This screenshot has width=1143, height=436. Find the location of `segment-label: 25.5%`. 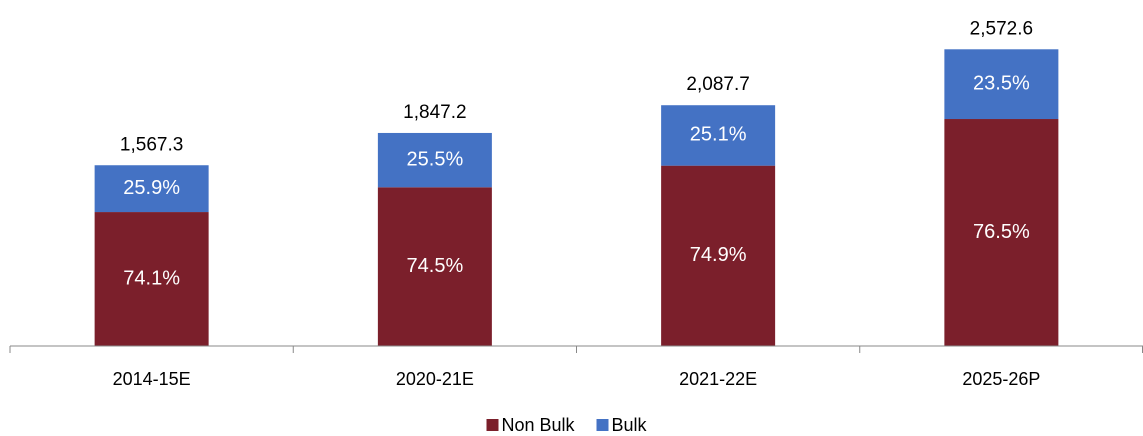

segment-label: 25.5% is located at coordinates (435, 159).